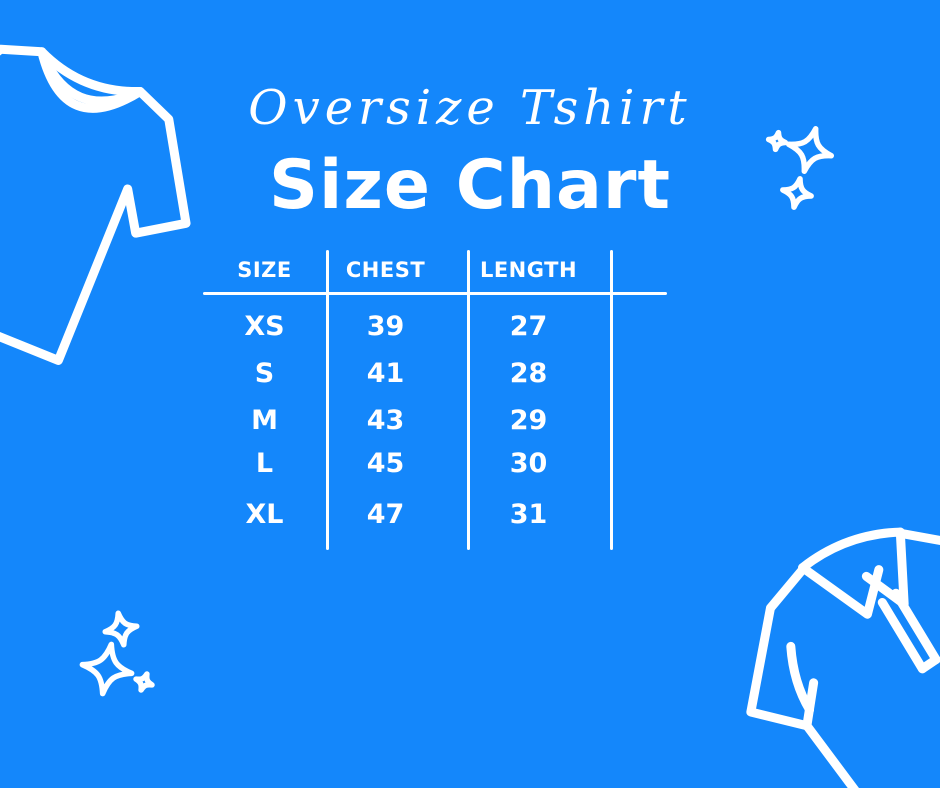 The height and width of the screenshot is (788, 940). Describe the element at coordinates (385, 420) in the screenshot. I see `chest-value: 43` at that location.